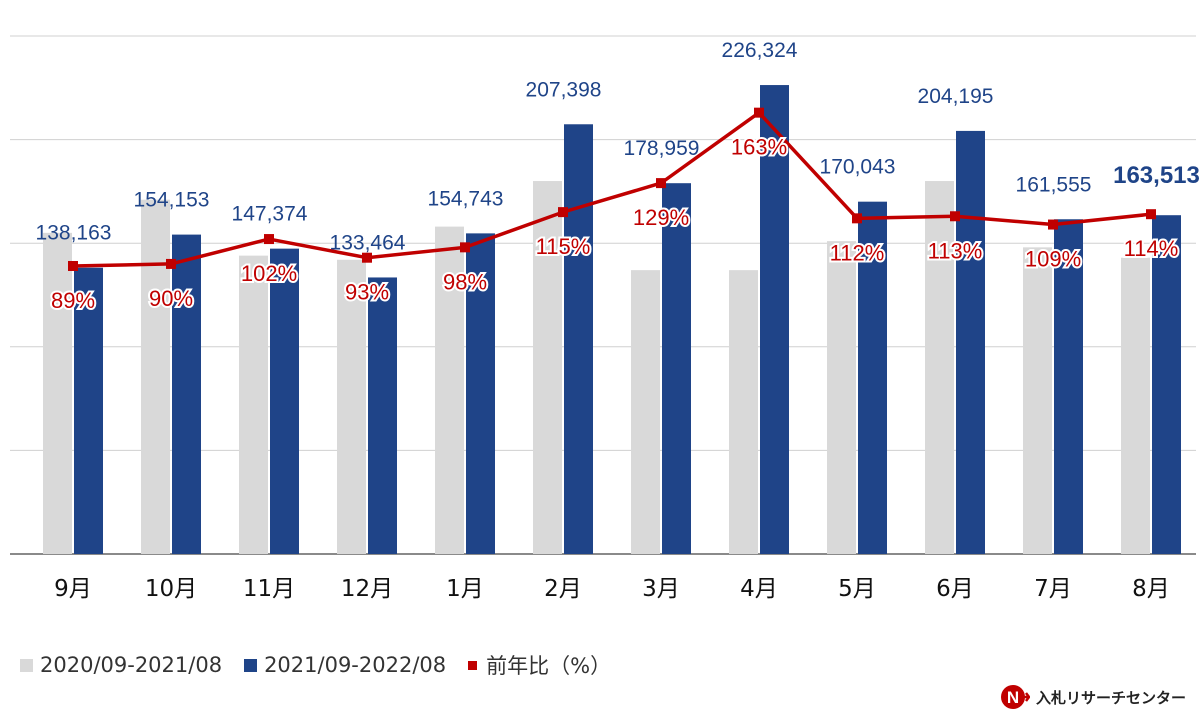  I want to click on legend-item-prev-year: 2020/09-2021/08, so click(121, 665).